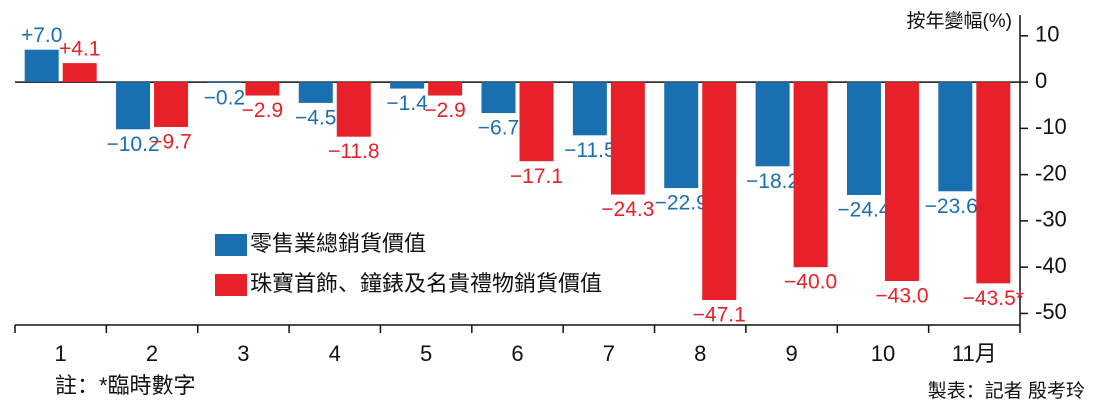 The width and height of the screenshot is (1094, 417). What do you see at coordinates (959, 21) in the screenshot?
I see `y-axis-title: 按年變幅(%)` at bounding box center [959, 21].